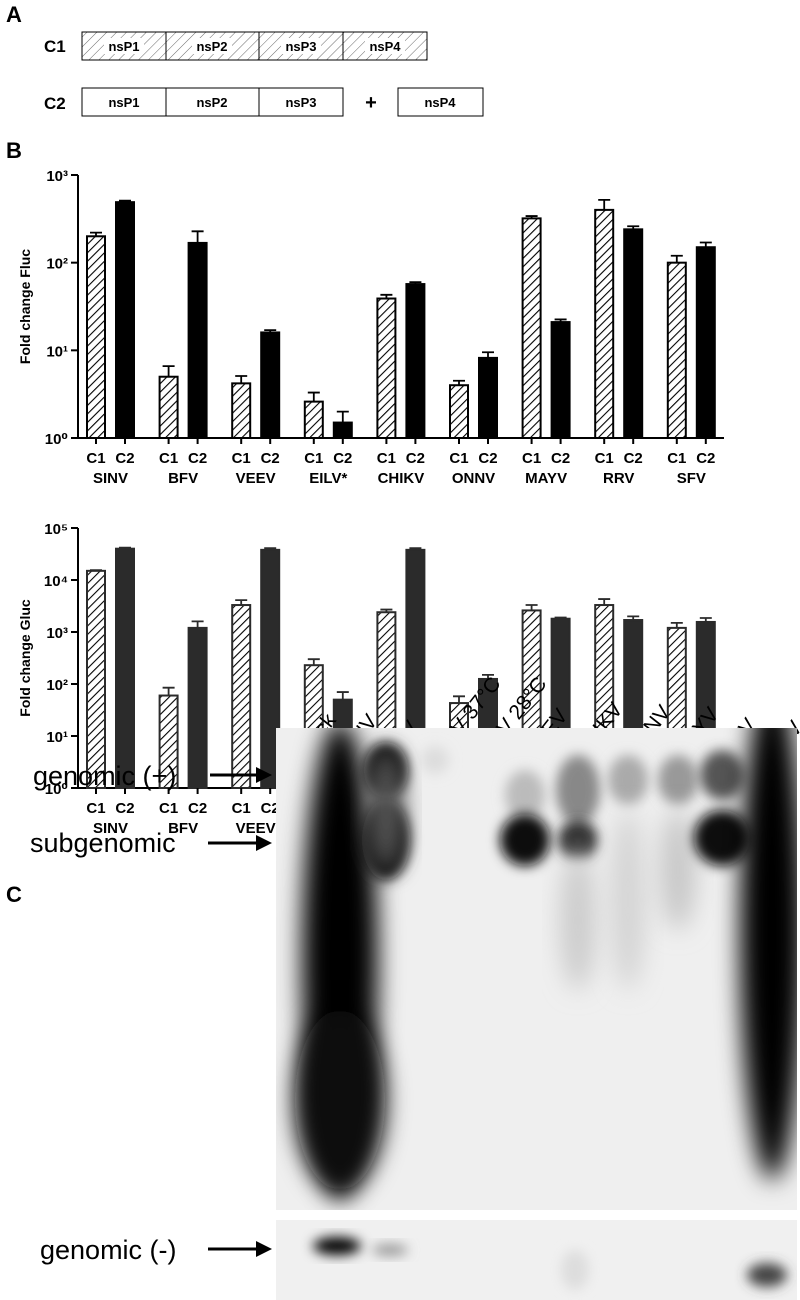 Image resolution: width=800 pixels, height=1300 pixels. Describe the element at coordinates (57, 351) in the screenshot. I see `y-tick-label: 10¹` at that location.